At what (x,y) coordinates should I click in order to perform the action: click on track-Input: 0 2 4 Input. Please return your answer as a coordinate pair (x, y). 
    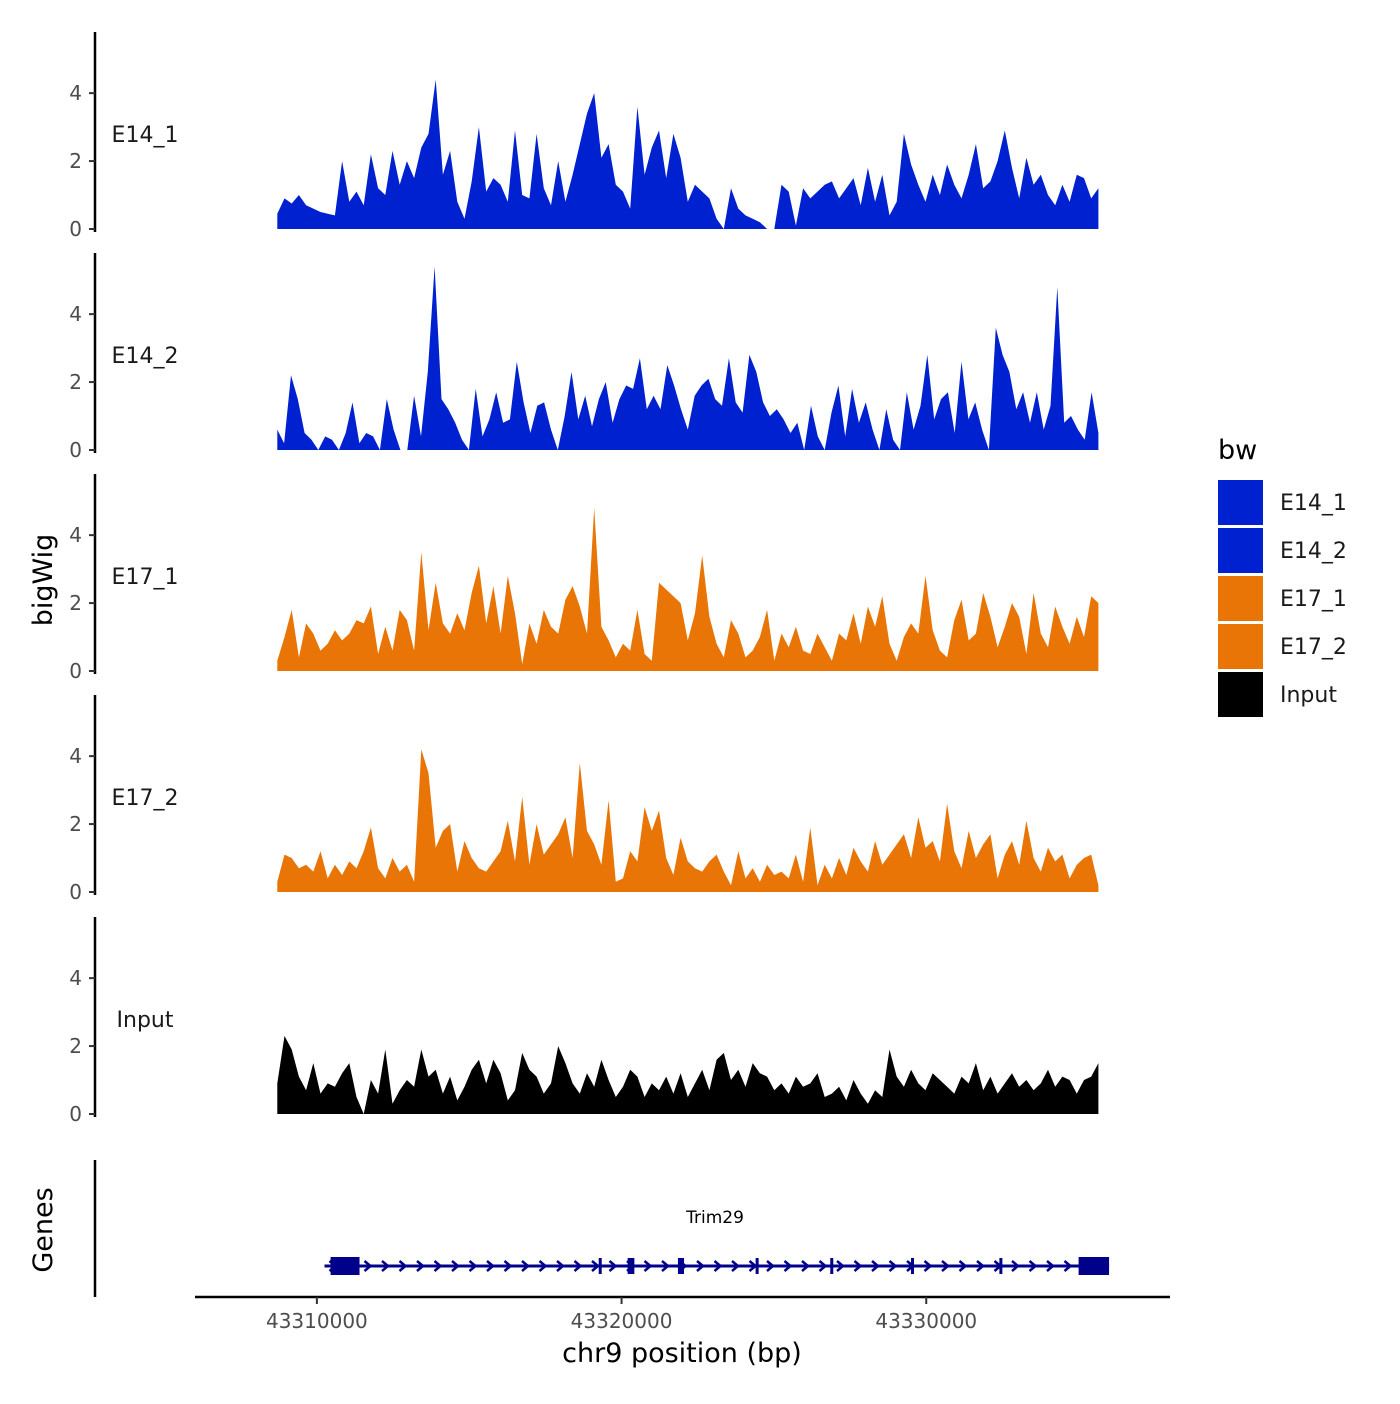
    Looking at the image, I should click on (584, 1021).